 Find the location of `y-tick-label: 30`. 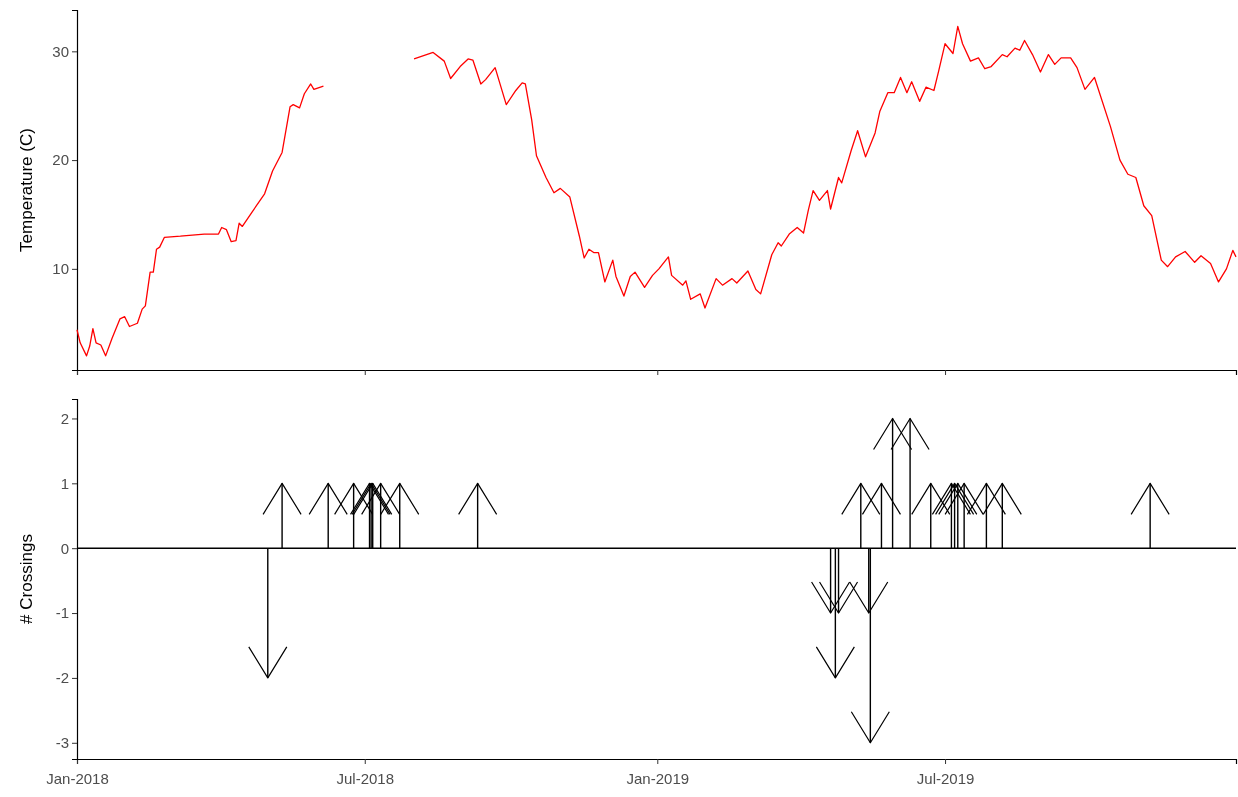

y-tick-label: 30 is located at coordinates (60, 51).